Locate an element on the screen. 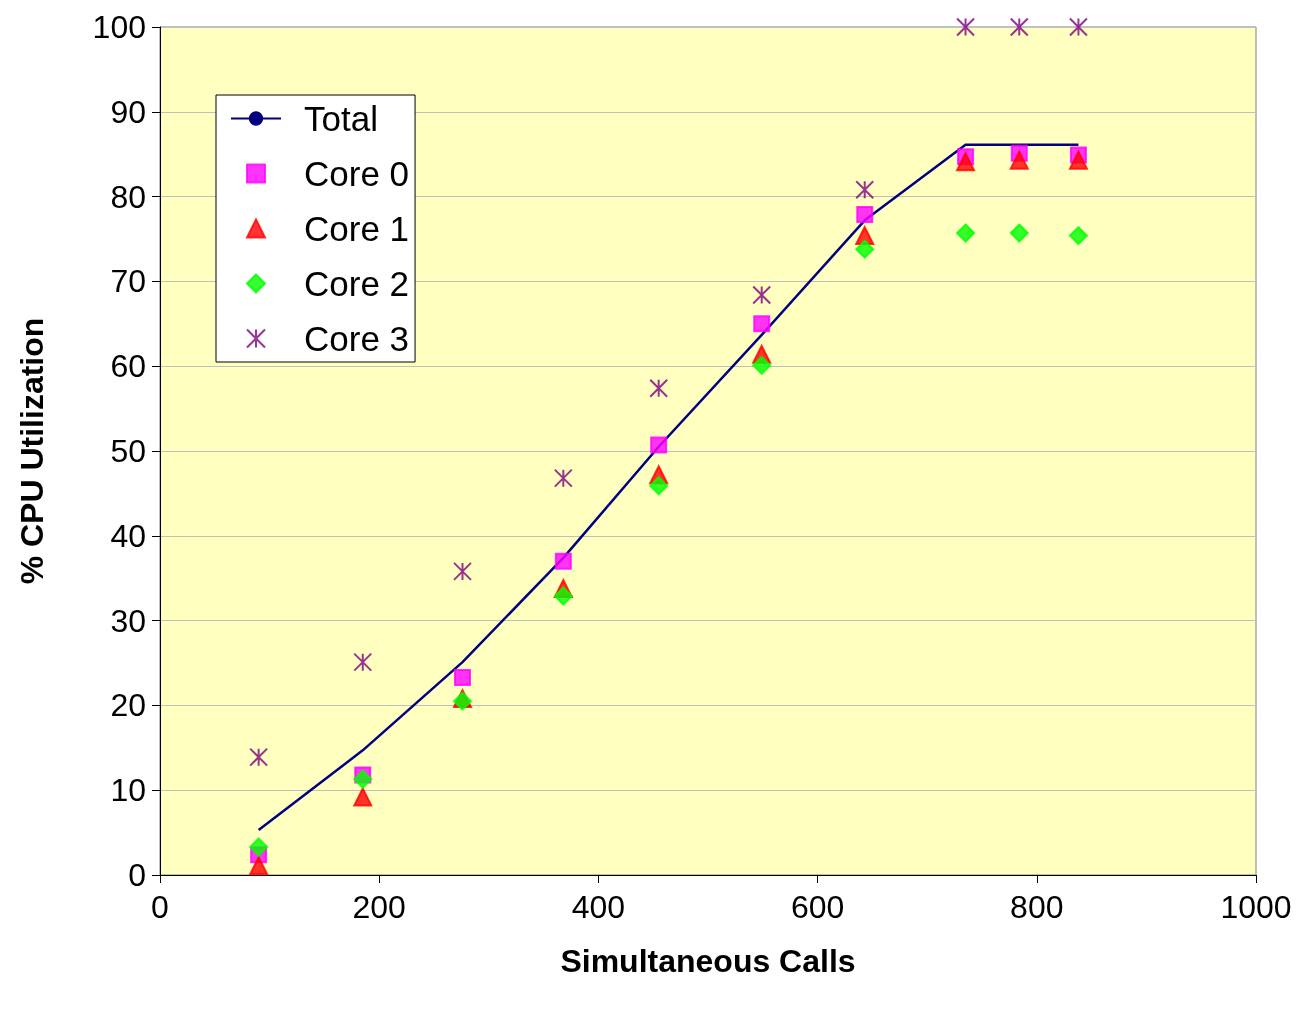 Image resolution: width=1303 pixels, height=1011 pixels. y-tick-label: 10 is located at coordinates (128, 790).